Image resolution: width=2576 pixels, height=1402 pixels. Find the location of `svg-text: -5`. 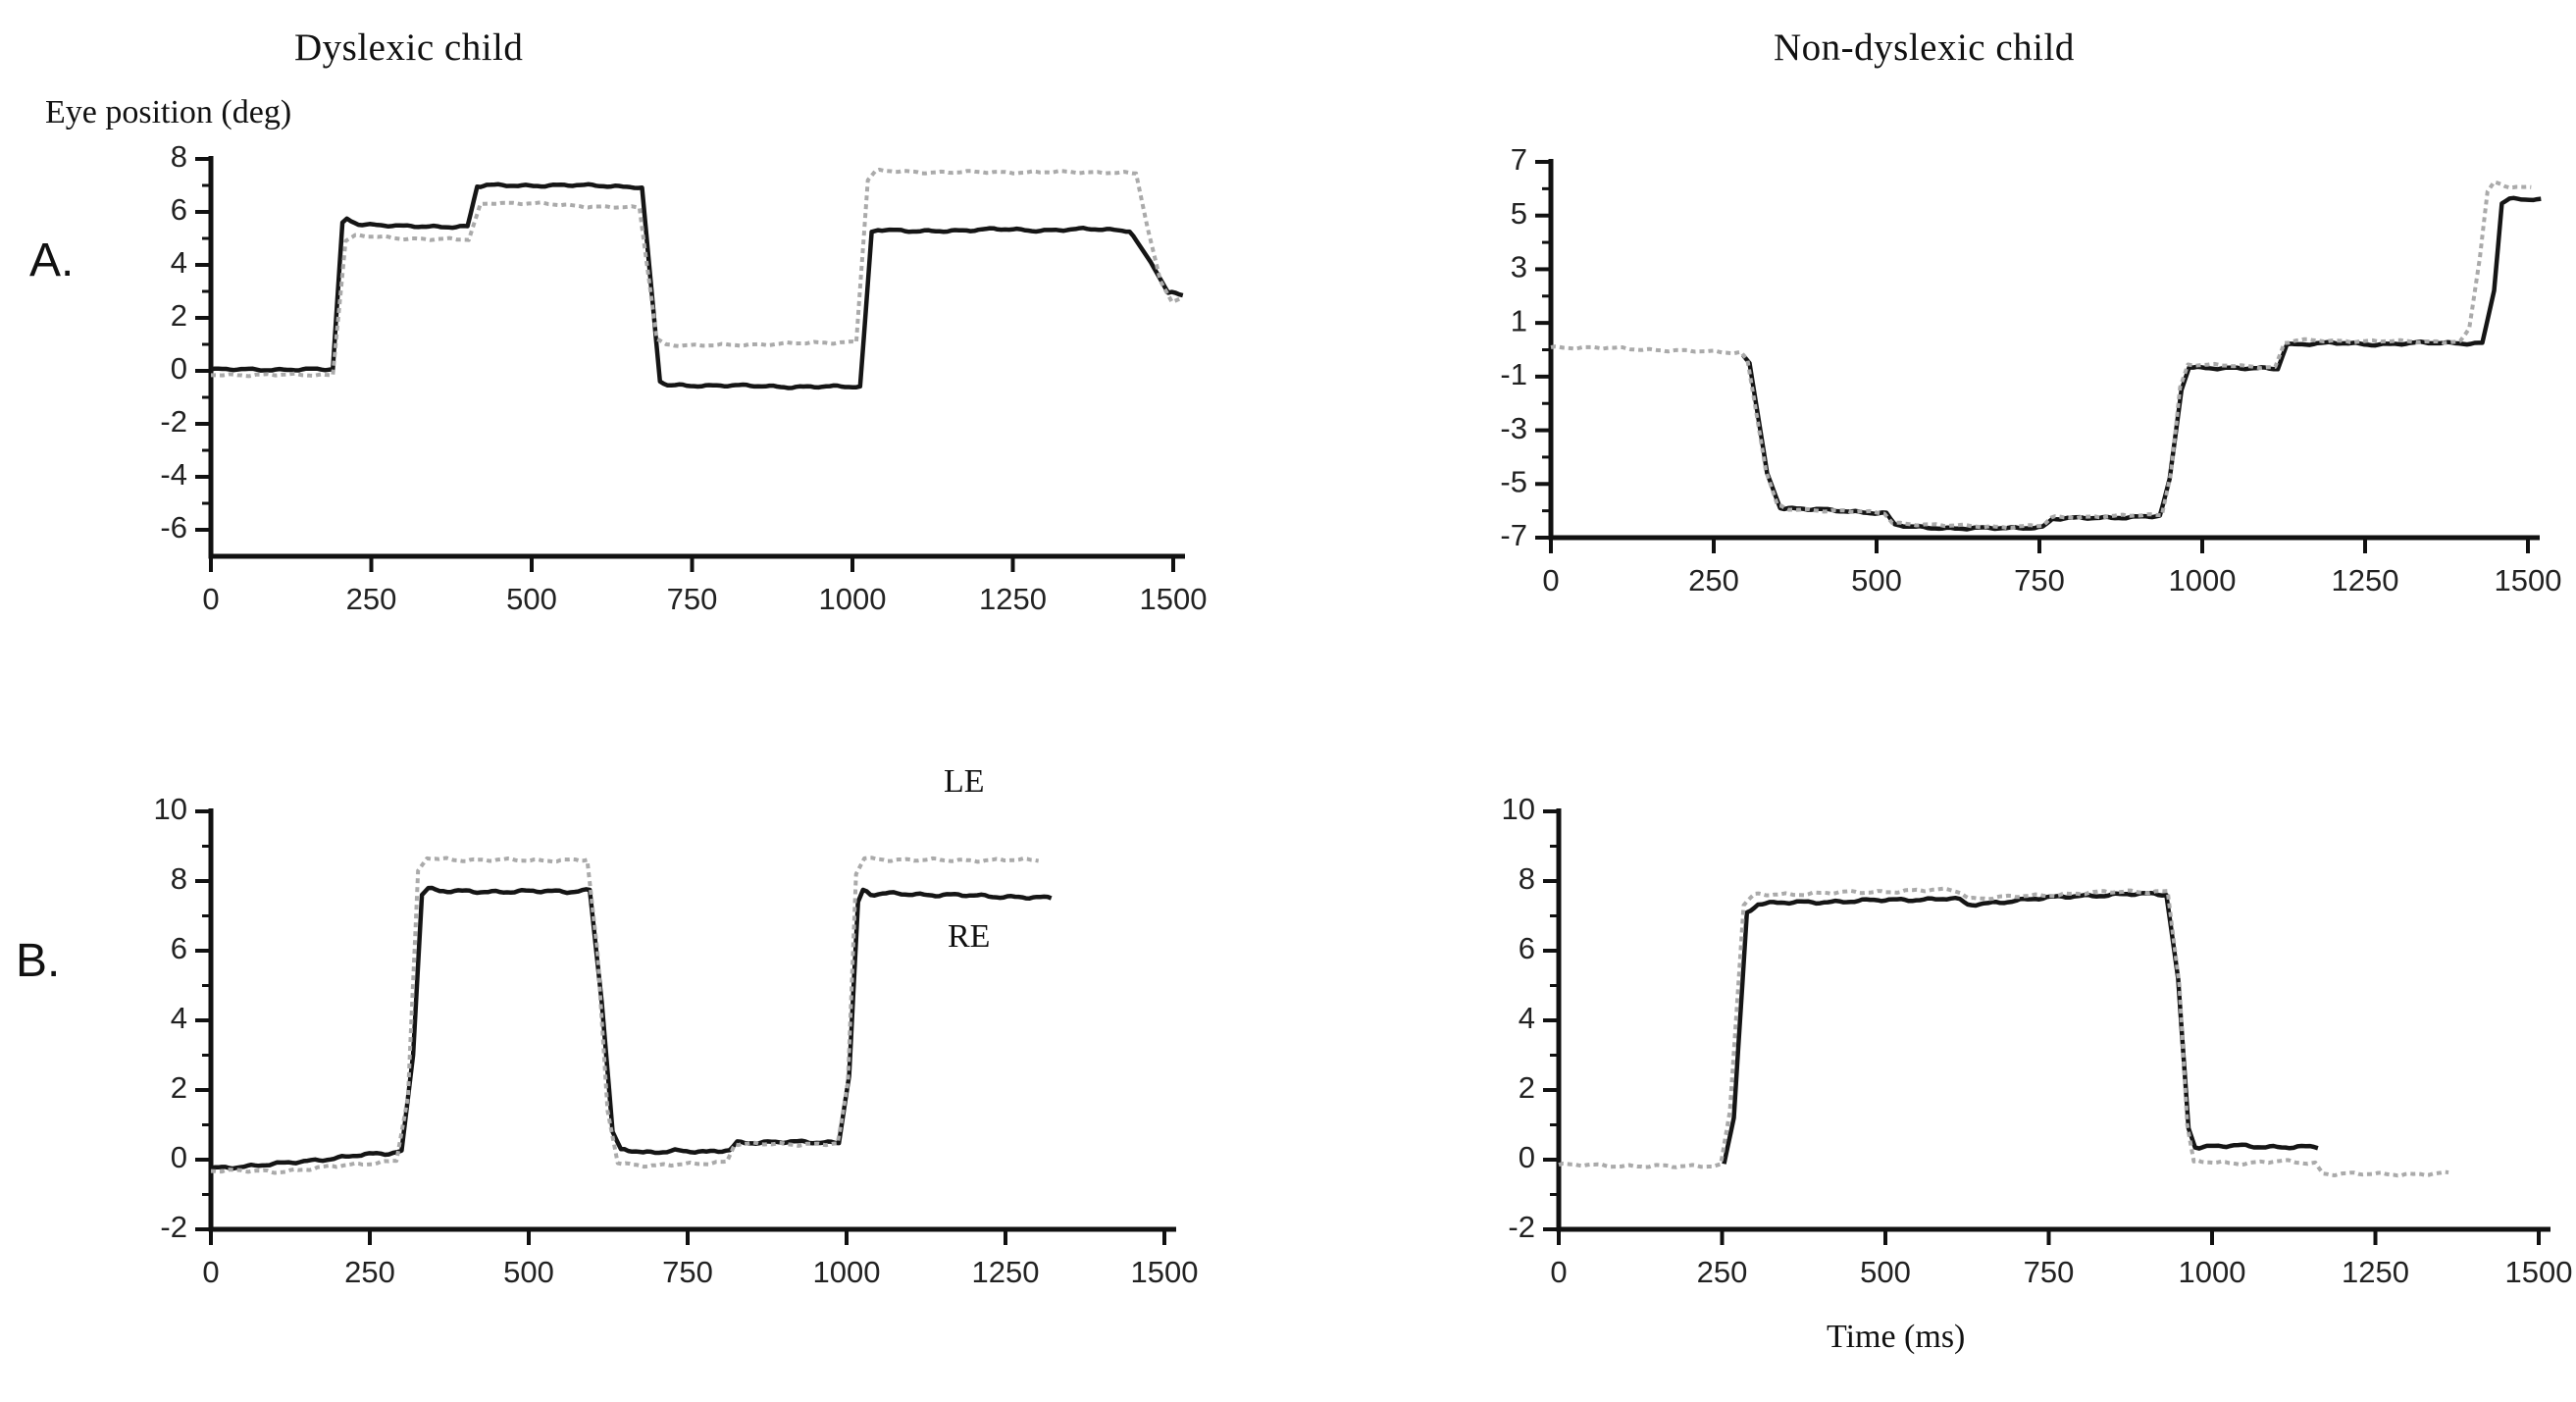

svg-text: -5 is located at coordinates (1513, 481).